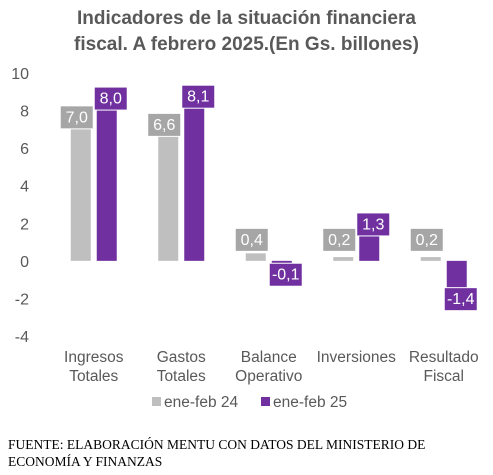 The image size is (493, 475). I want to click on data-label: 8,1, so click(198, 97).